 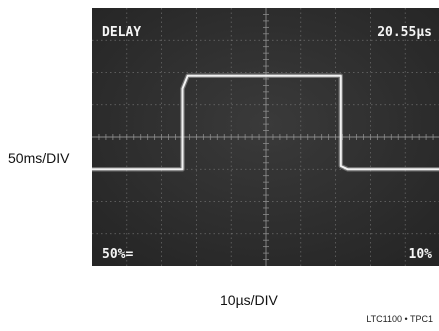 What do you see at coordinates (421, 254) in the screenshot?
I see `readout-bottom-right: 10%` at bounding box center [421, 254].